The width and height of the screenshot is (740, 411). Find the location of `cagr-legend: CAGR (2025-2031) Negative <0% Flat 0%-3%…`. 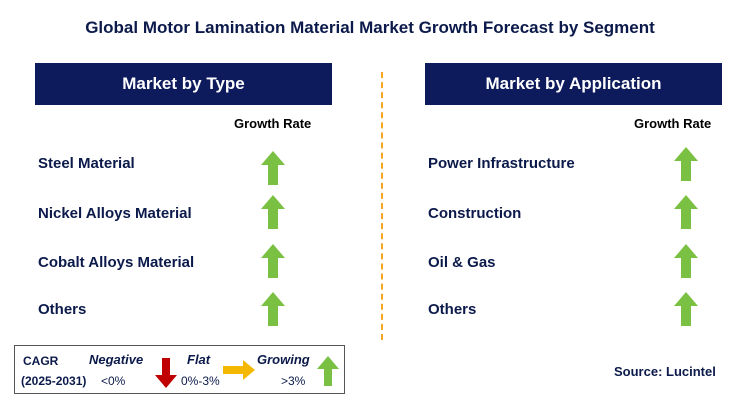

cagr-legend: CAGR (2025-2031) Negative <0% Flat 0%-3%… is located at coordinates (179, 369).